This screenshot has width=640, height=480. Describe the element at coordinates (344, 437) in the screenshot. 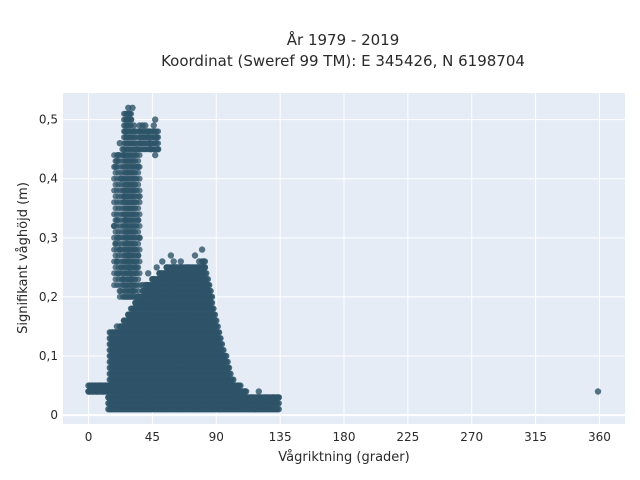

I see `x-tick-label: 180` at that location.